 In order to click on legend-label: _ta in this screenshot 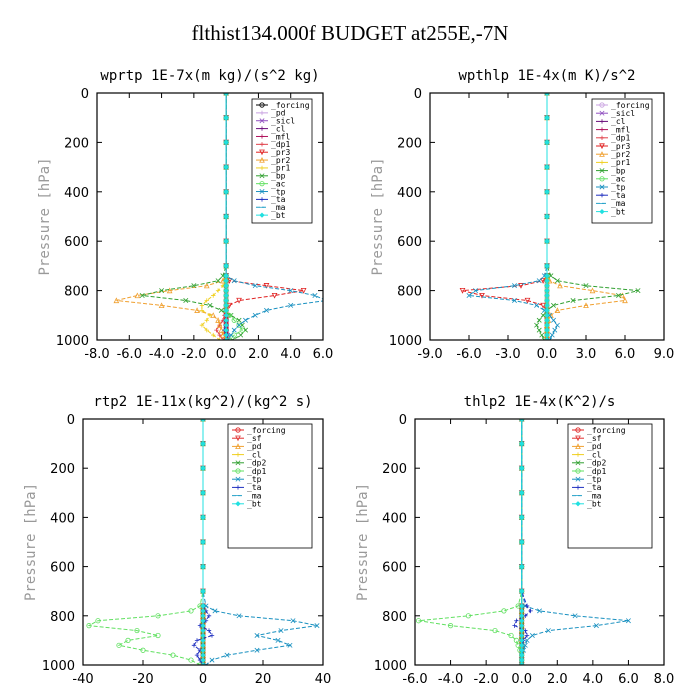, I will do `click(278, 199)`.